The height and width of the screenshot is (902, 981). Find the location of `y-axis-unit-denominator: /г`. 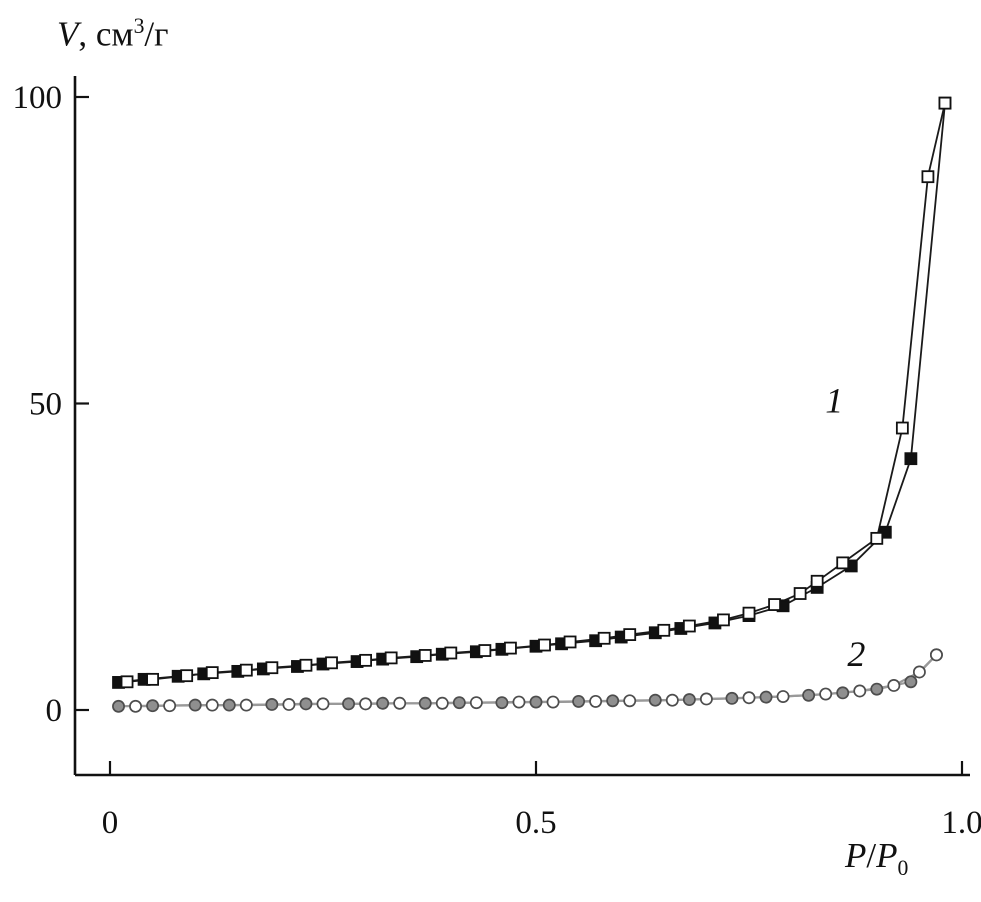

y-axis-unit-denominator: /г is located at coordinates (156, 34).